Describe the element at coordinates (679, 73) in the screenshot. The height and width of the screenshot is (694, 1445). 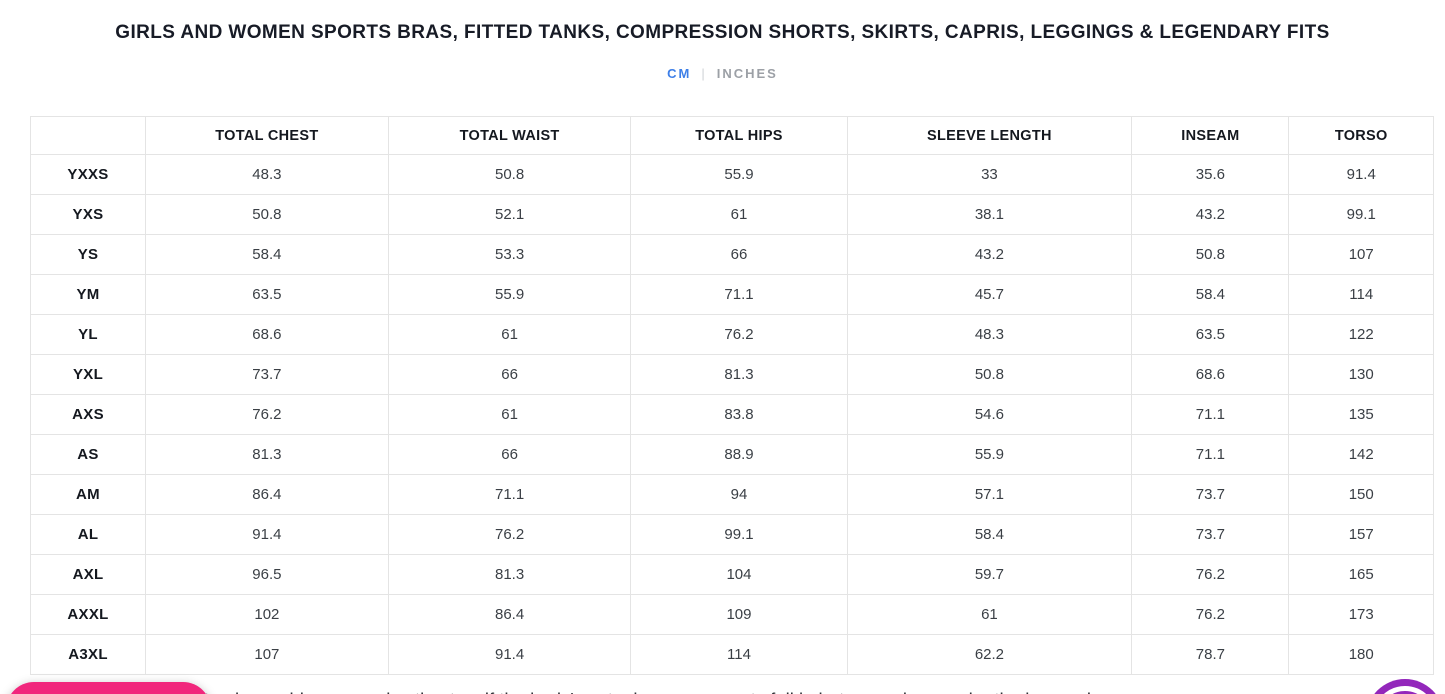
I see `unit-cm-button: CM` at that location.